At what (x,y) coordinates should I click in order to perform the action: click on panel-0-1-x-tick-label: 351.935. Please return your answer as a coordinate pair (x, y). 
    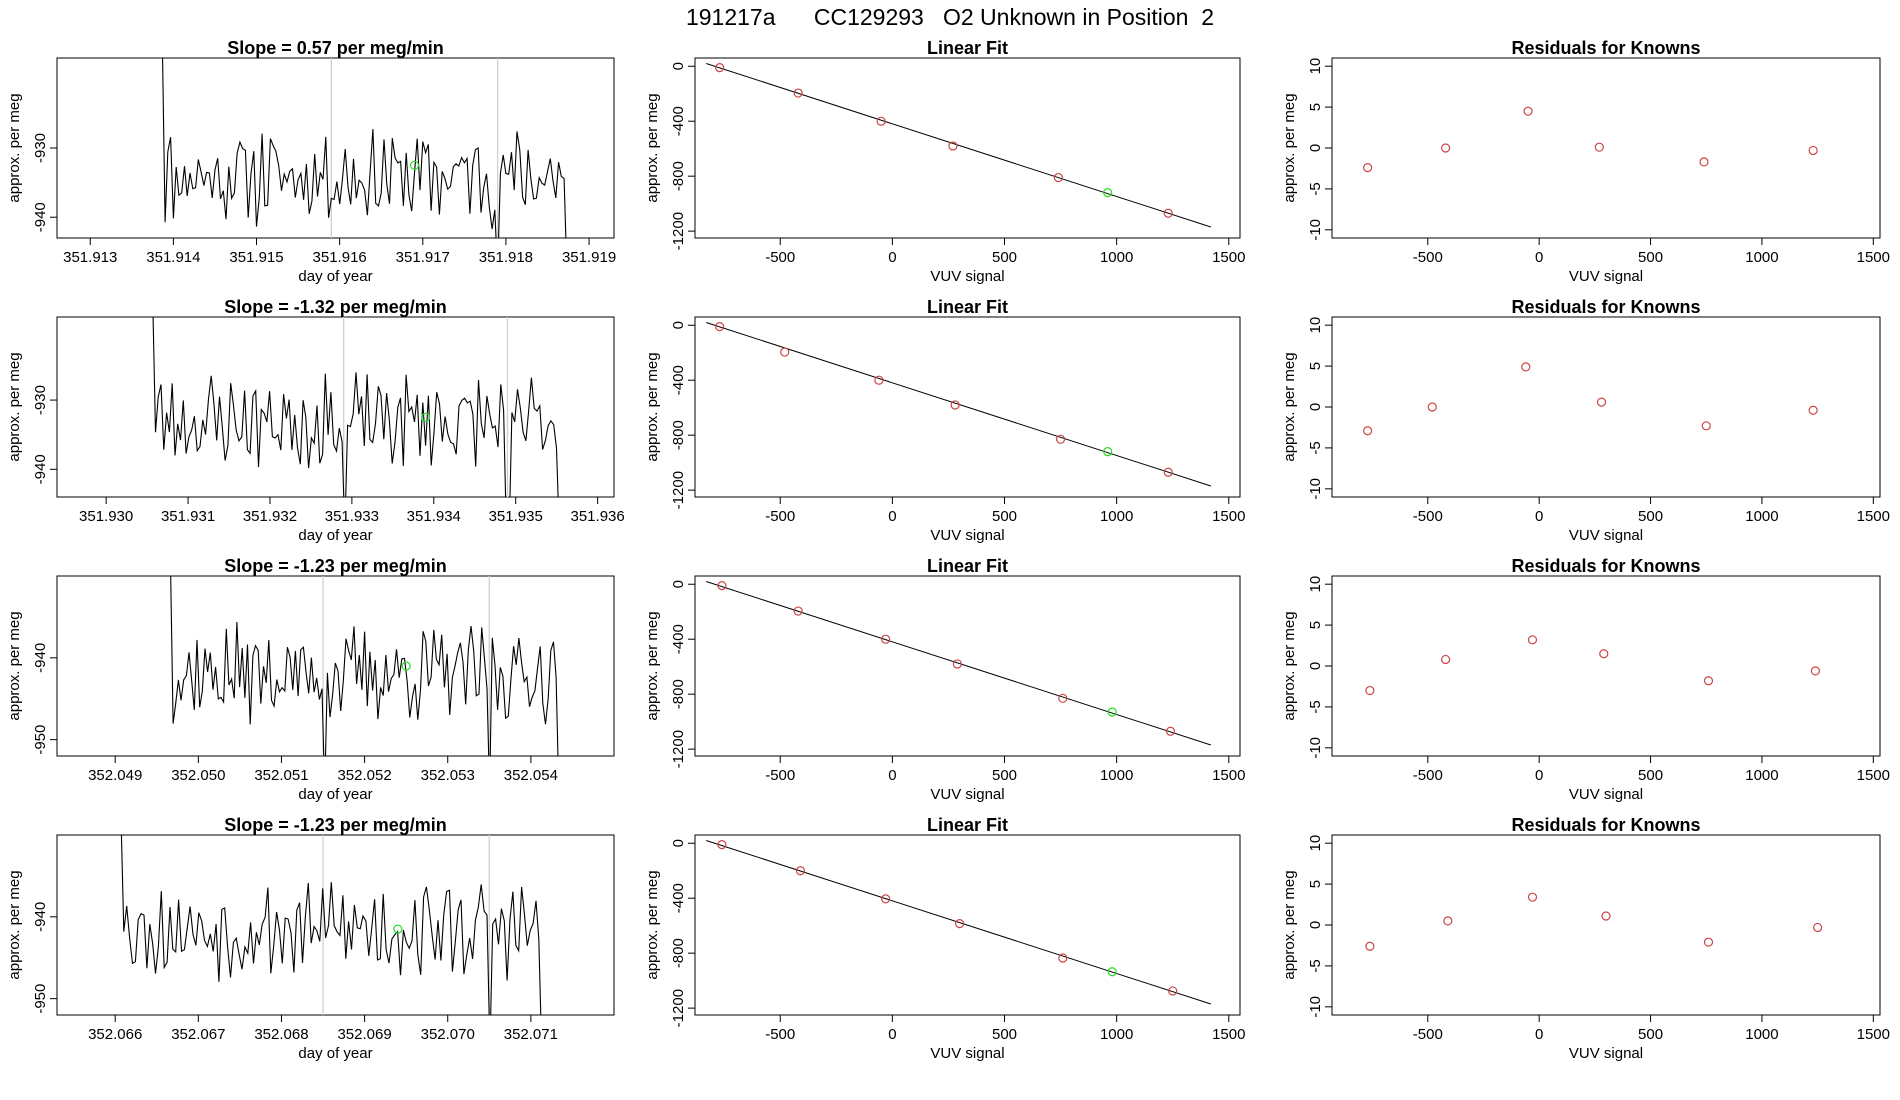
    Looking at the image, I should click on (516, 516).